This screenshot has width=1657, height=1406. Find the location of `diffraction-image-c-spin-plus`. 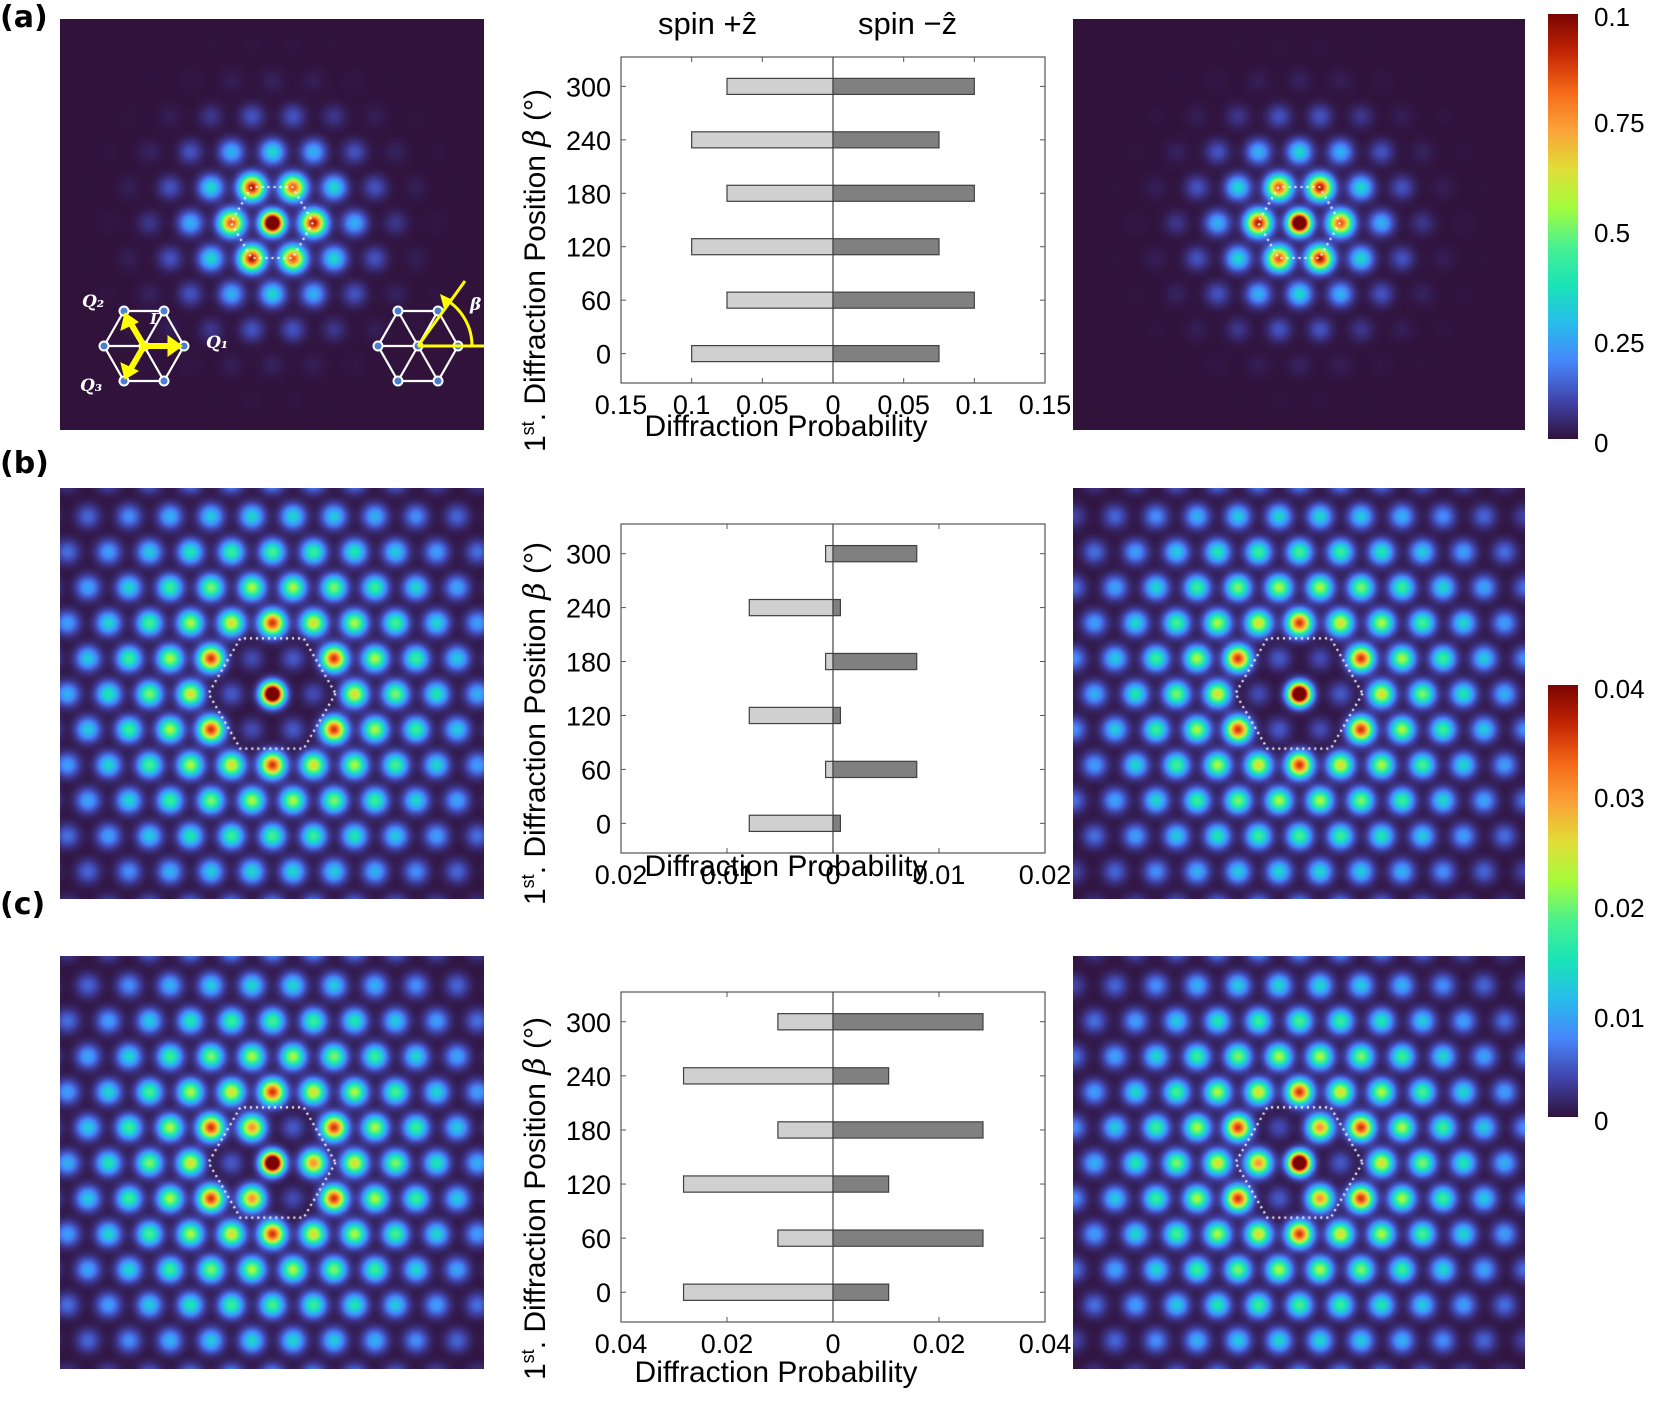

diffraction-image-c-spin-plus is located at coordinates (272, 1162).